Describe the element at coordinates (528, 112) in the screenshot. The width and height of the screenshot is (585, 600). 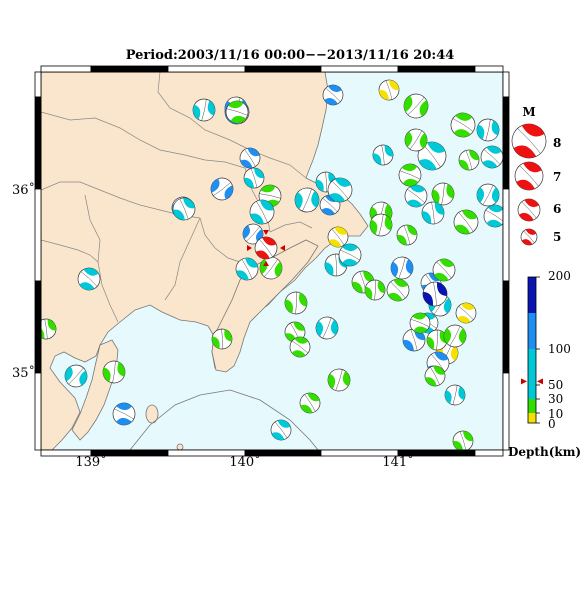
I see `magnitude-legend-title: M` at that location.